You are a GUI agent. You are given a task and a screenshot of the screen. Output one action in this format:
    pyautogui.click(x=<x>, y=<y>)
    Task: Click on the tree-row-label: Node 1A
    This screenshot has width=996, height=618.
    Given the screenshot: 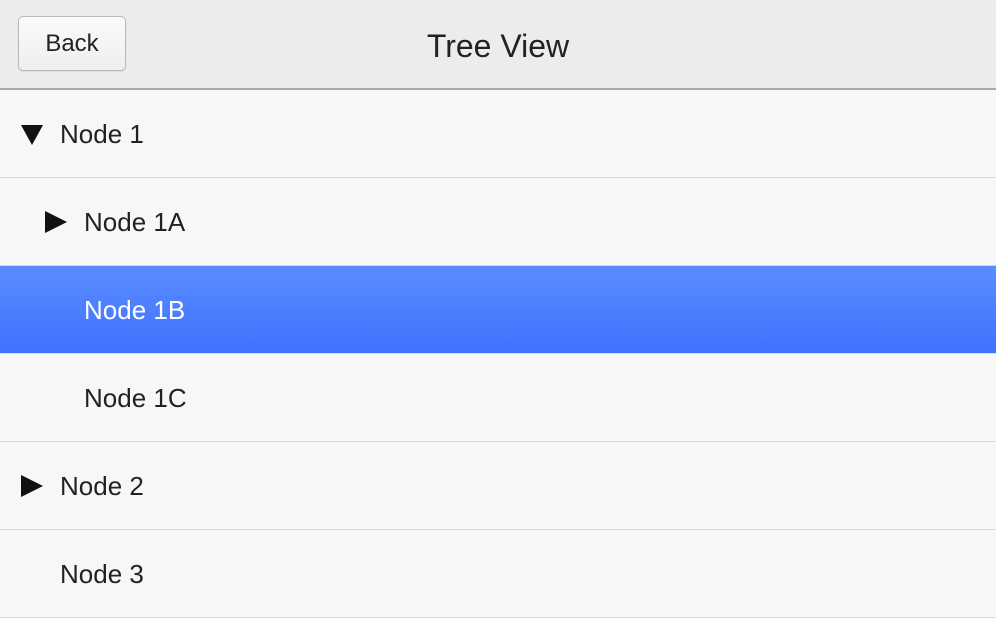 What is the action you would take?
    pyautogui.click(x=135, y=221)
    